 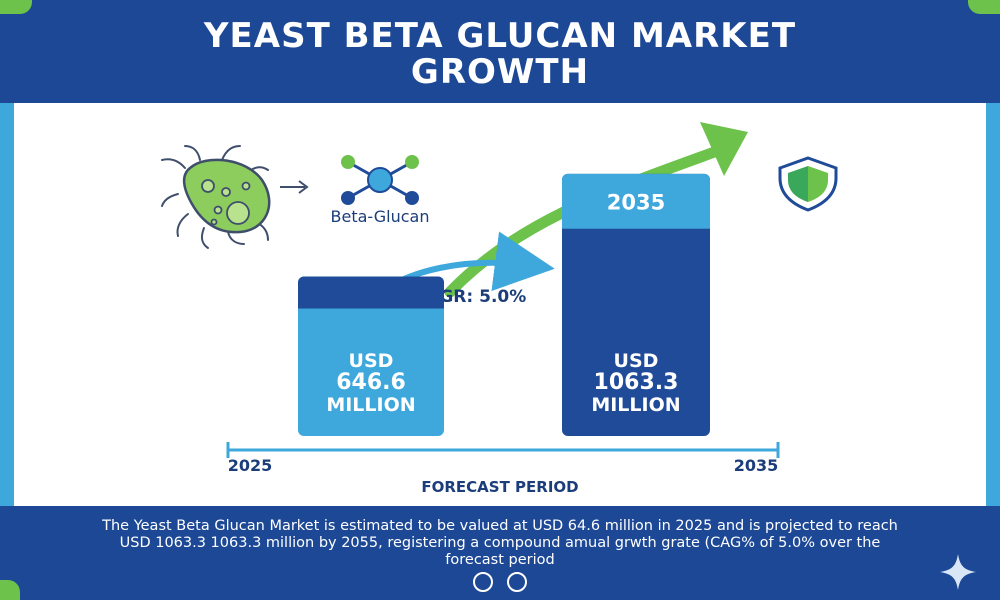 What do you see at coordinates (10, 590) in the screenshot?
I see `corner-decoration-bottom-left` at bounding box center [10, 590].